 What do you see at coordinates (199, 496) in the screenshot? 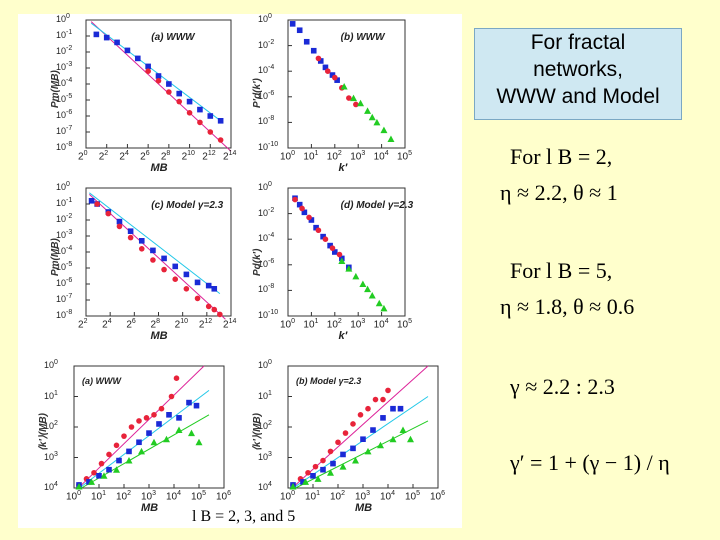
I see `x-tick-label: 10⁵` at bounding box center [199, 496].